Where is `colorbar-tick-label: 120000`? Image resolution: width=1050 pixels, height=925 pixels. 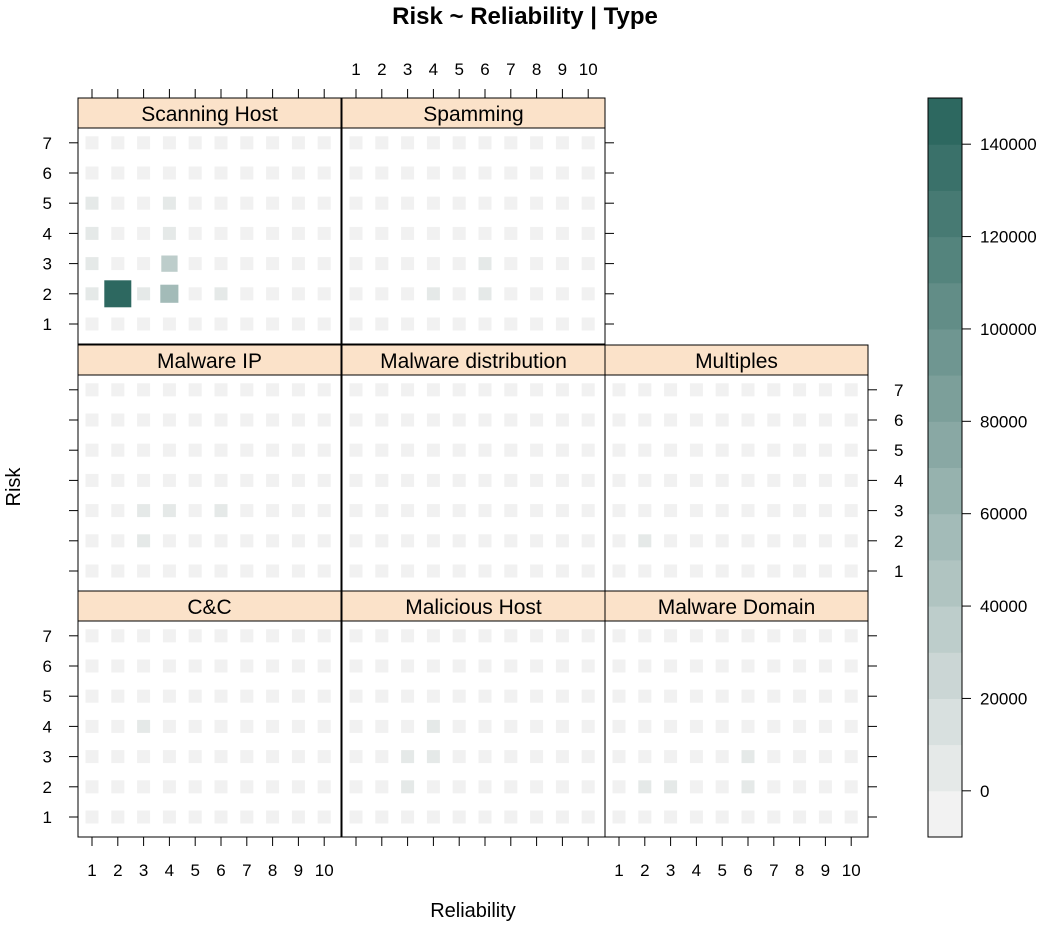
colorbar-tick-label: 120000 is located at coordinates (1008, 237).